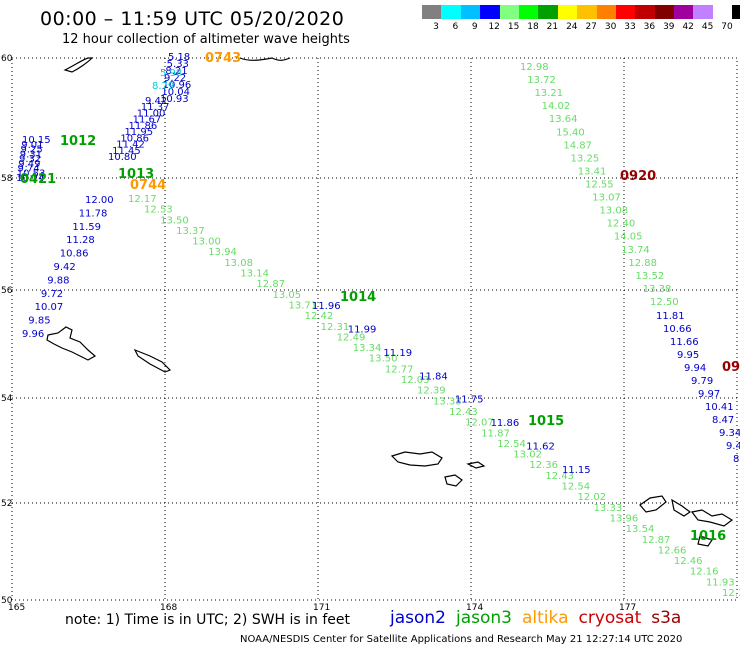 This screenshot has height=650, width=740. I want to click on scale-label: 30, so click(610, 27).